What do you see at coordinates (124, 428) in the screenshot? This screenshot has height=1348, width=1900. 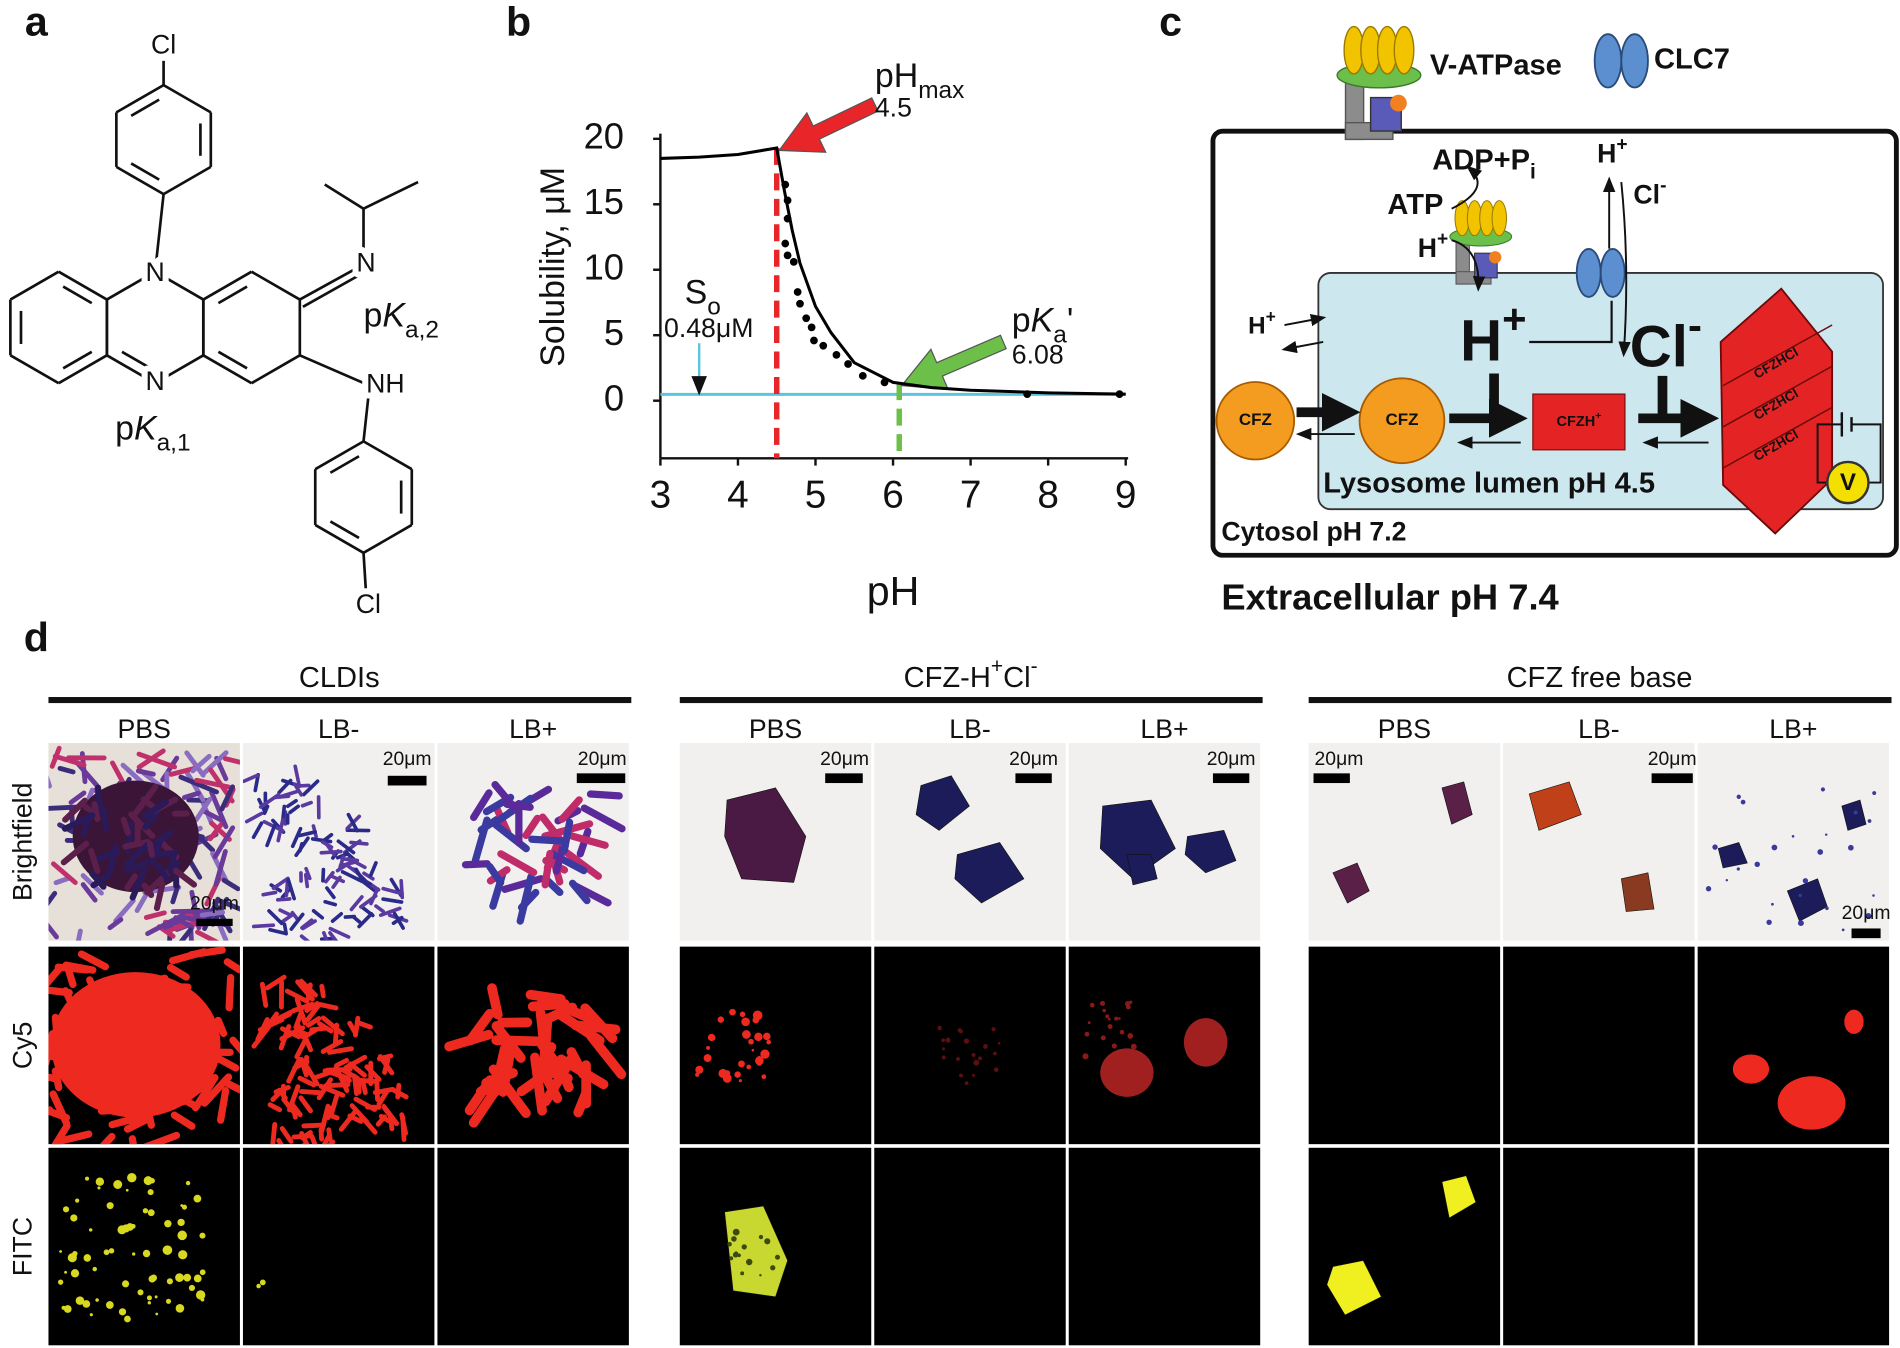 I see `text-part: p` at bounding box center [124, 428].